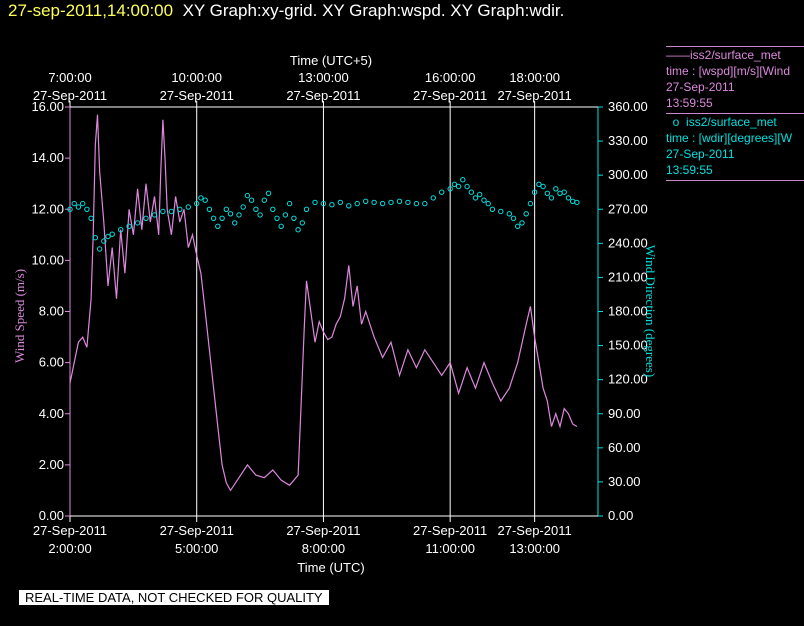 Image resolution: width=804 pixels, height=626 pixels. I want to click on legend-series-name: iss2/surface_met, so click(735, 55).